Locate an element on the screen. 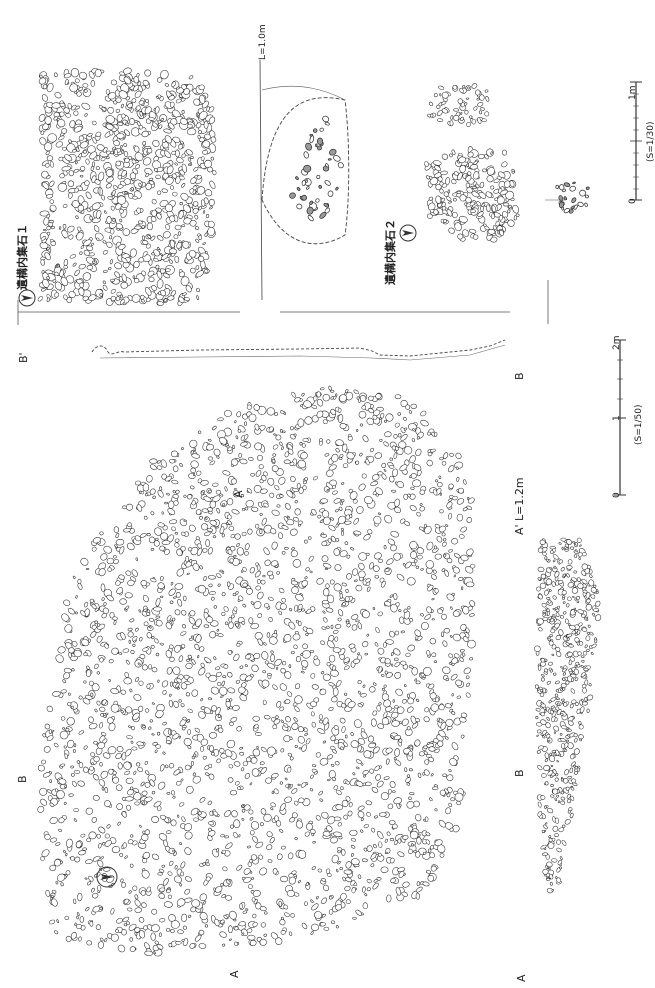 This screenshot has width=655, height=988. north-arrow-icon is located at coordinates (408, 233).